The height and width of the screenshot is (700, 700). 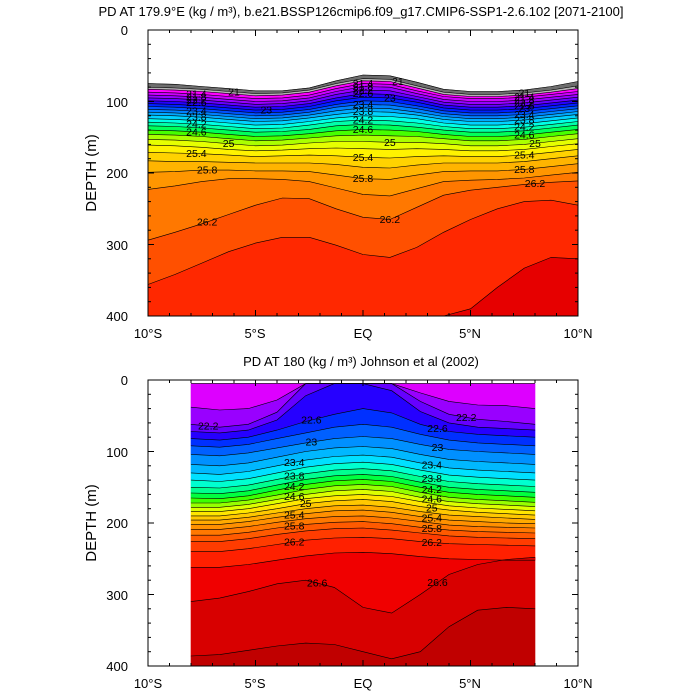 What do you see at coordinates (91, 173) in the screenshot?
I see `top-y-axis-label: DEPTH (m)` at bounding box center [91, 173].